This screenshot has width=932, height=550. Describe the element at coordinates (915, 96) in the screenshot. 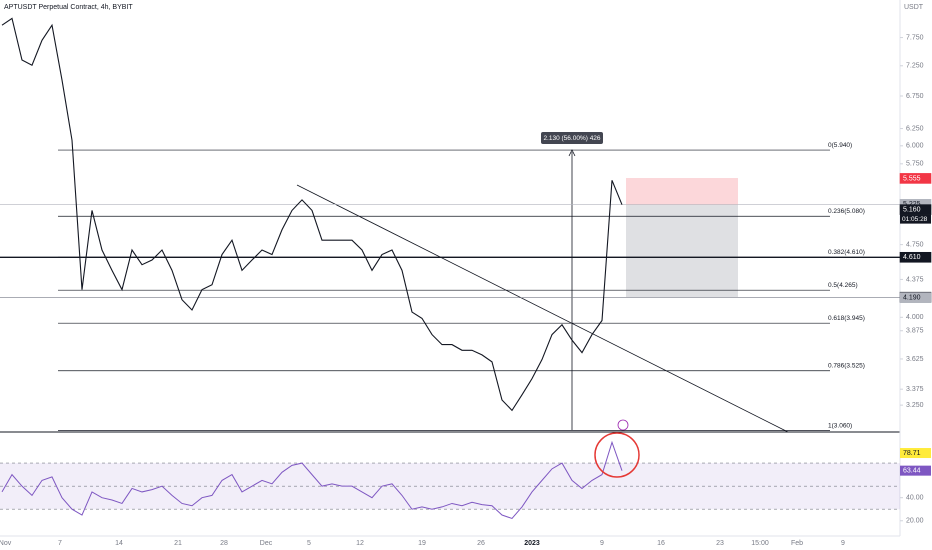

I see `y-tick-label: 6.750` at that location.